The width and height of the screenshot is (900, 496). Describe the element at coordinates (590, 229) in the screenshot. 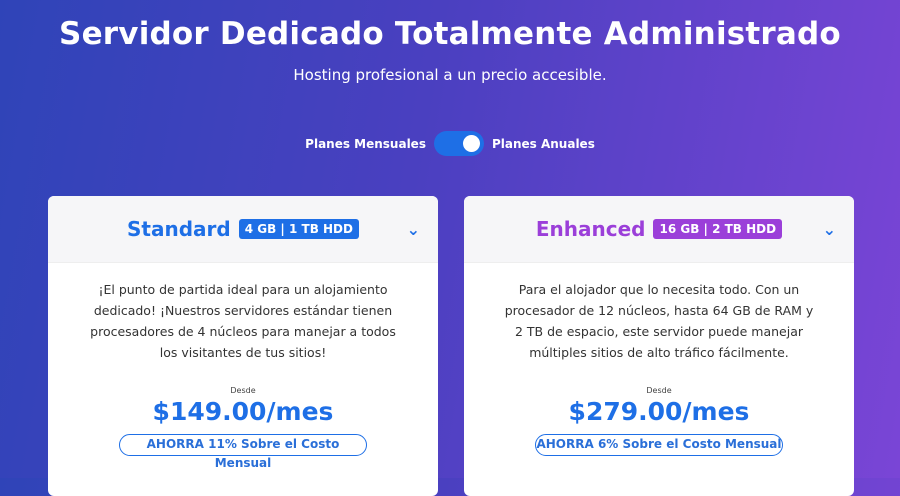

I see `plan-name: Enhanced` at that location.